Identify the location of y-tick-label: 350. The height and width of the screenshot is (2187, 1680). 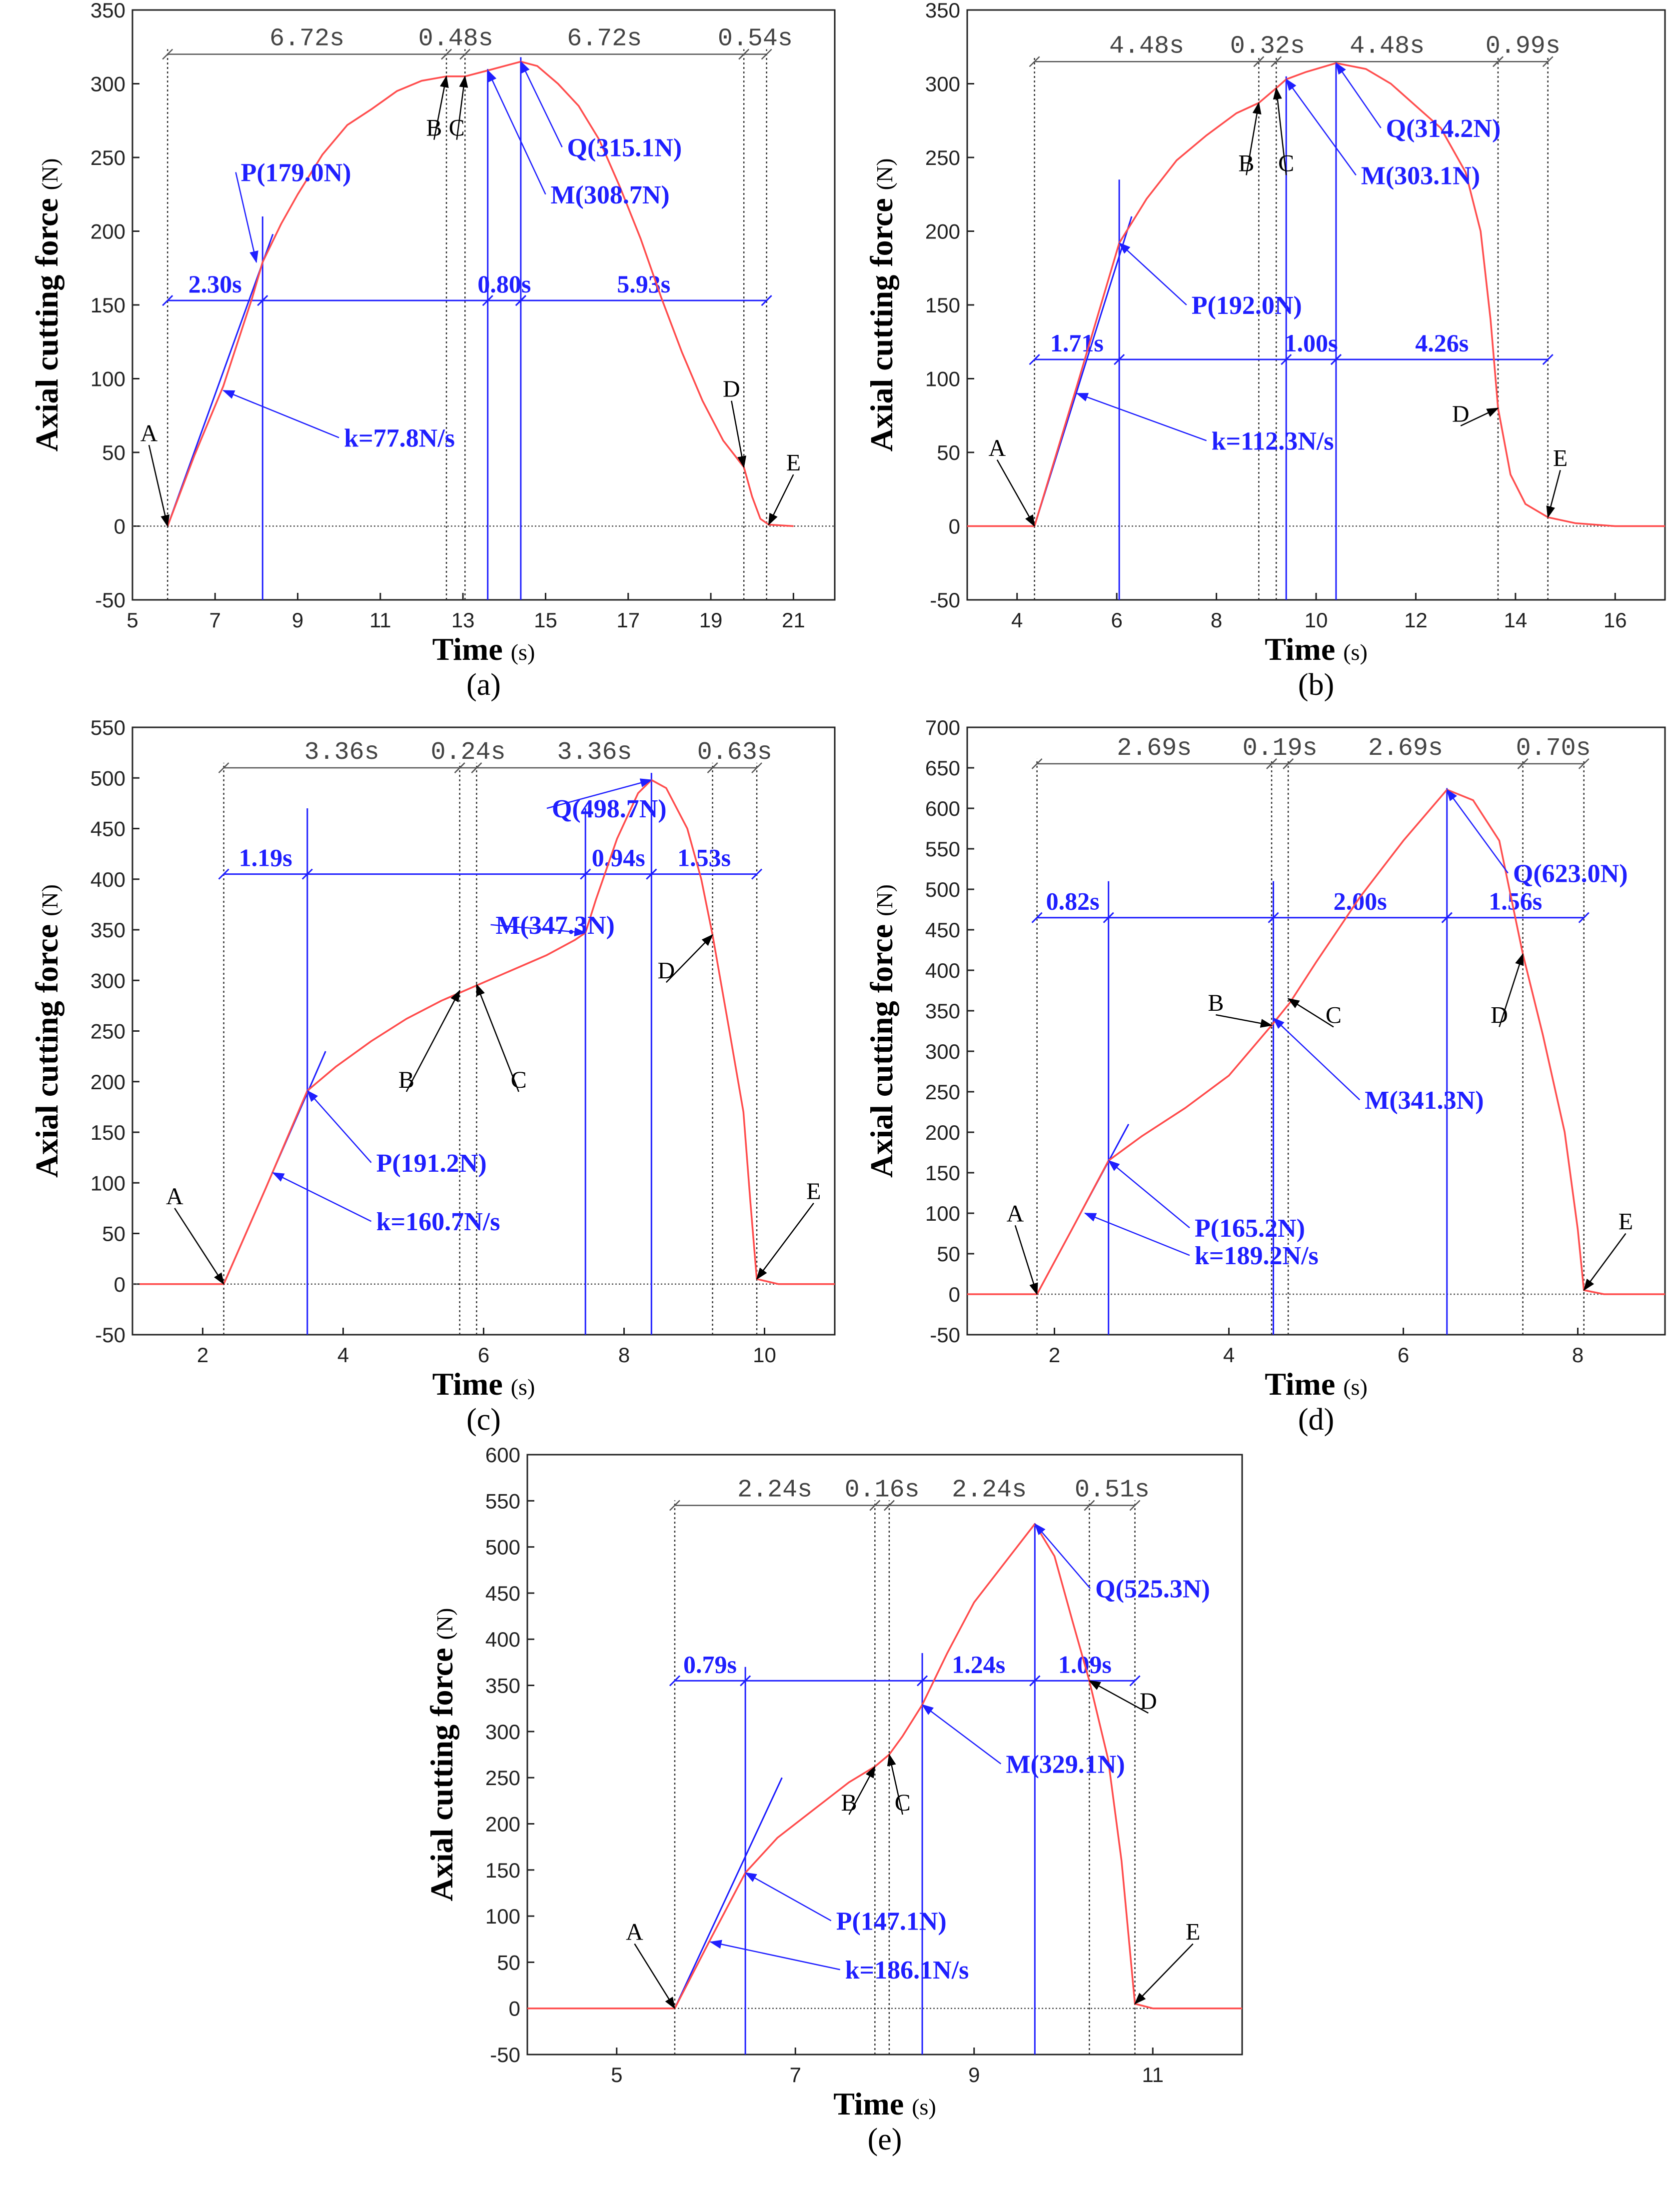
(502, 1686).